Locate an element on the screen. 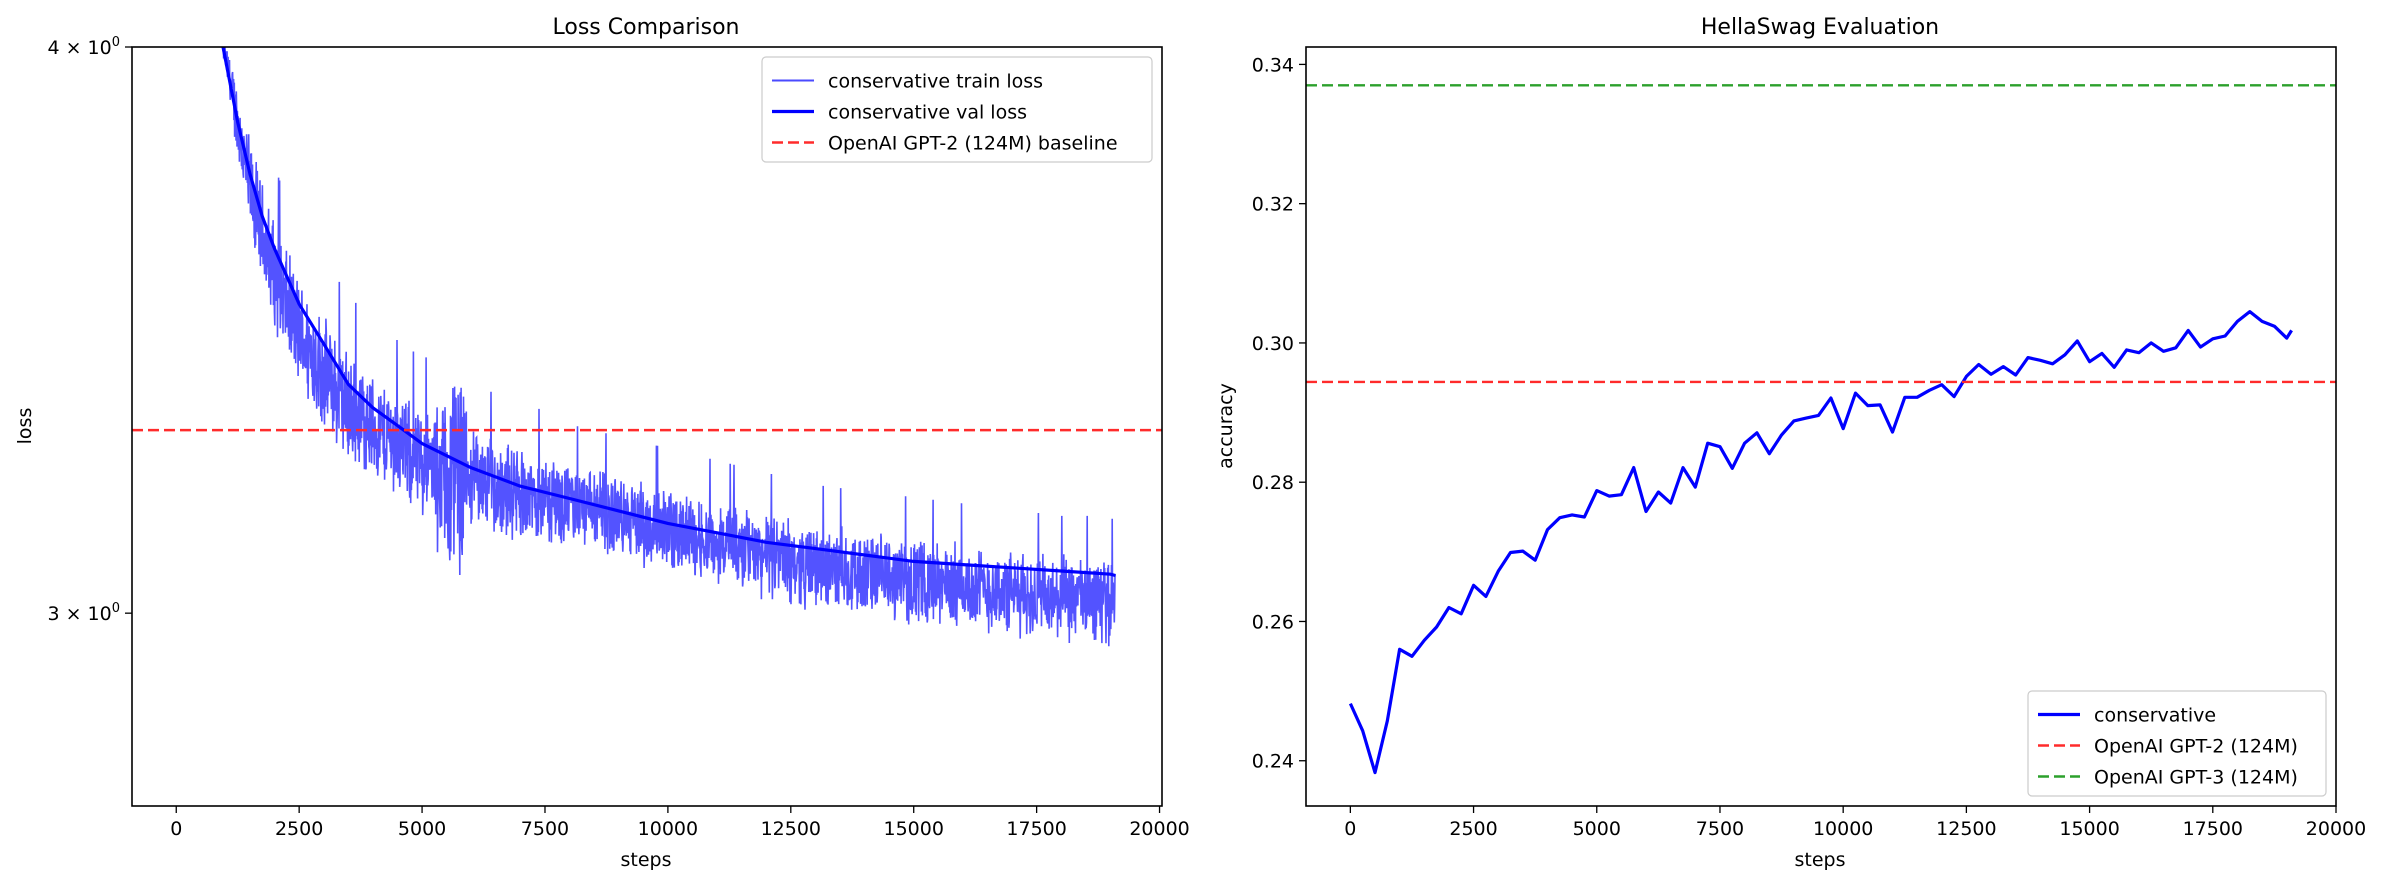 This screenshot has height=884, width=2382. legend-entry: conservative train loss is located at coordinates (935, 82).